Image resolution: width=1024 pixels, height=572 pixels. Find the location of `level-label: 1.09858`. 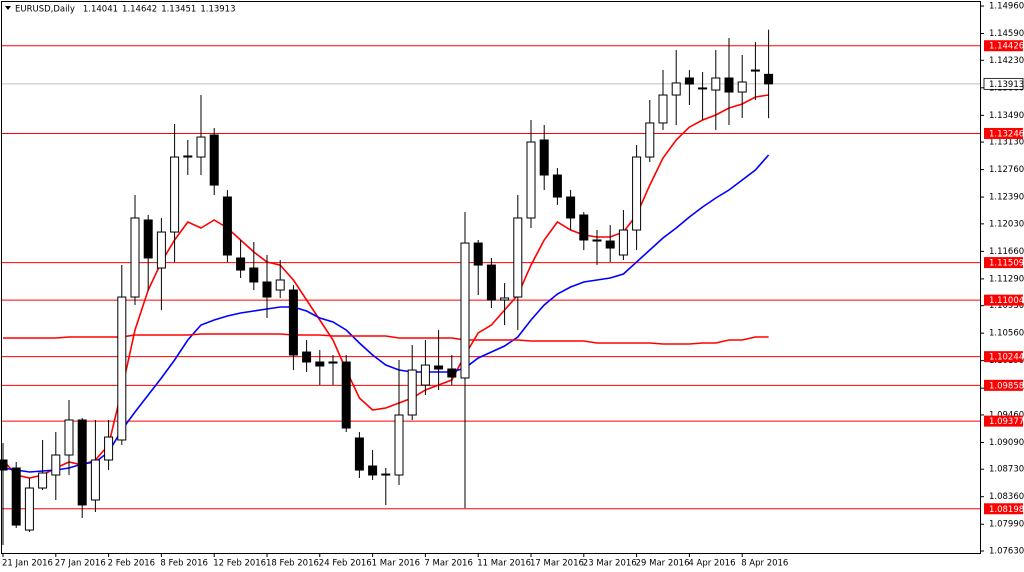

level-label: 1.09858 is located at coordinates (1006, 386).